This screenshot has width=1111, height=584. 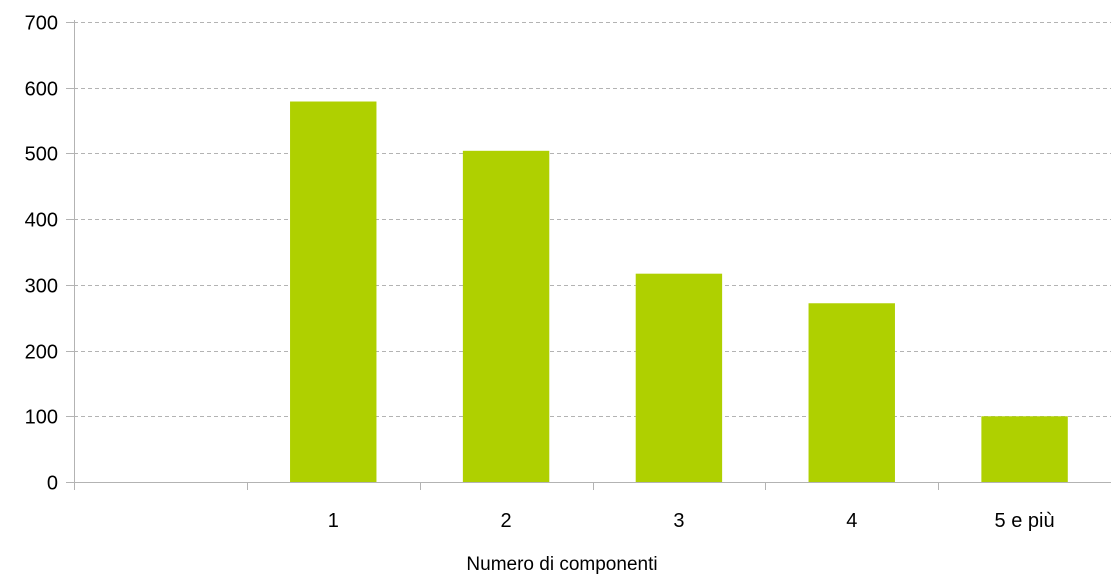 I want to click on y-tick-label: 200, so click(x=41, y=353).